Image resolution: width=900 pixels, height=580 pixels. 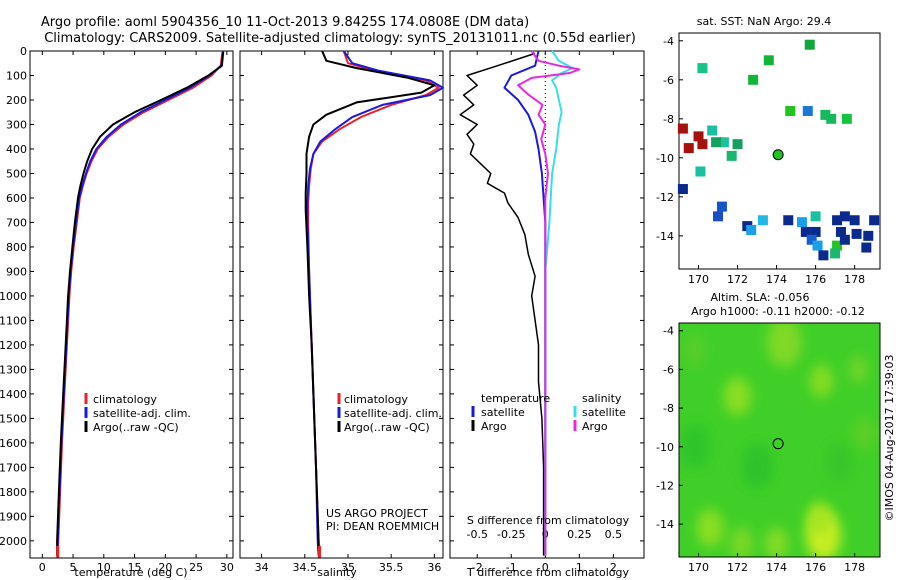 I want to click on x-tick-label: 5, so click(x=73, y=567).